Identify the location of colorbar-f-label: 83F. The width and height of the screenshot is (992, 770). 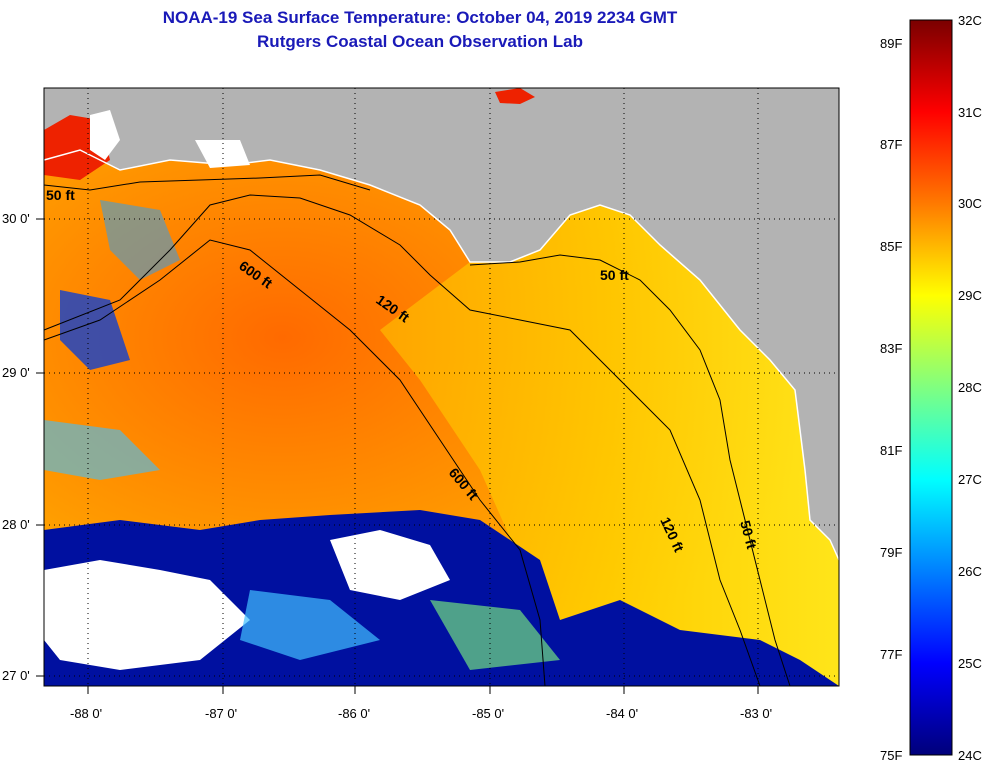
(891, 348).